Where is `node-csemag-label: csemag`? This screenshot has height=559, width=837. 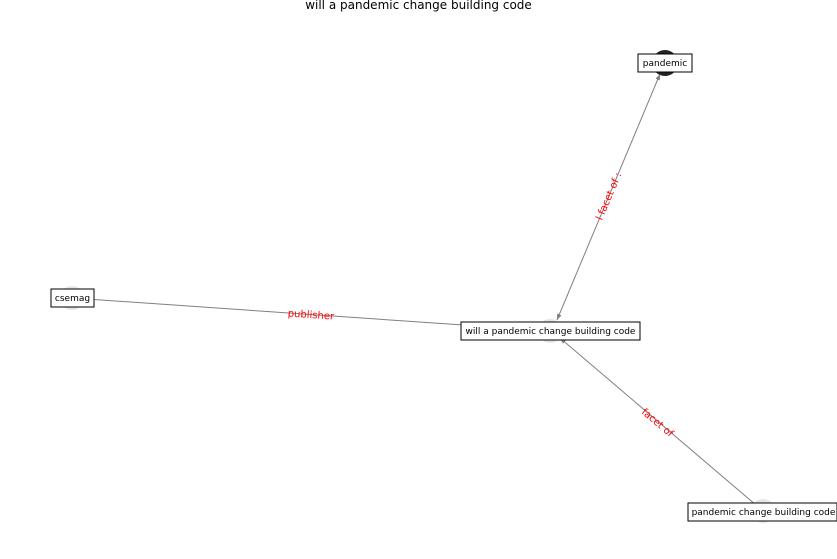 node-csemag-label: csemag is located at coordinates (72, 299).